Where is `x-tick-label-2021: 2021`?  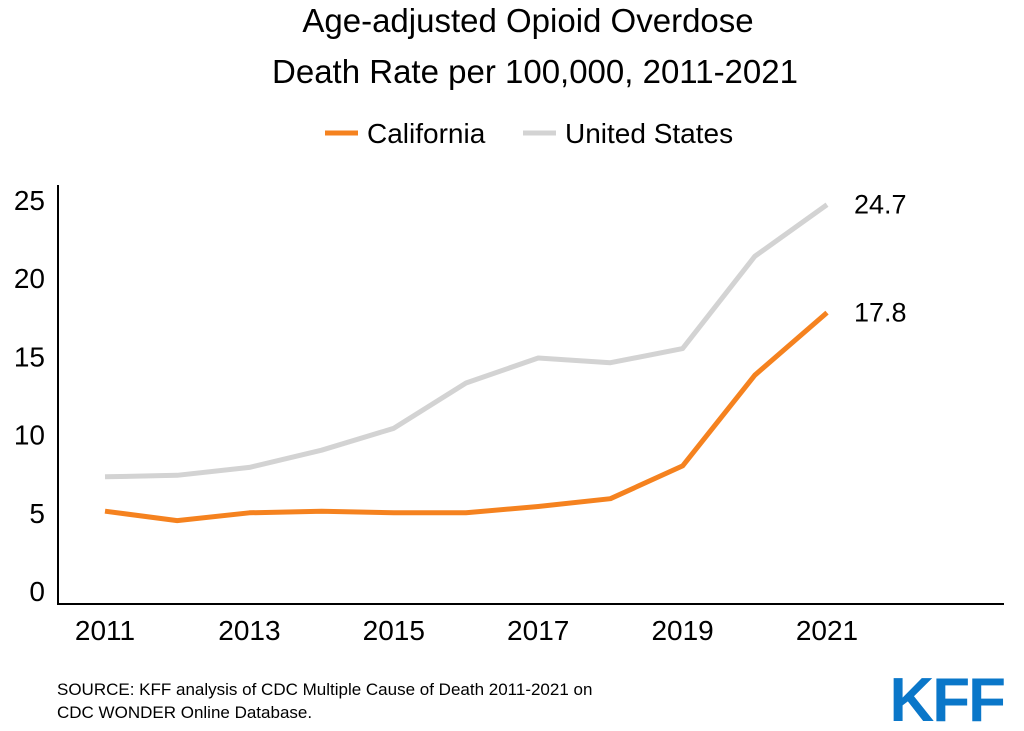
x-tick-label-2021: 2021 is located at coordinates (827, 630).